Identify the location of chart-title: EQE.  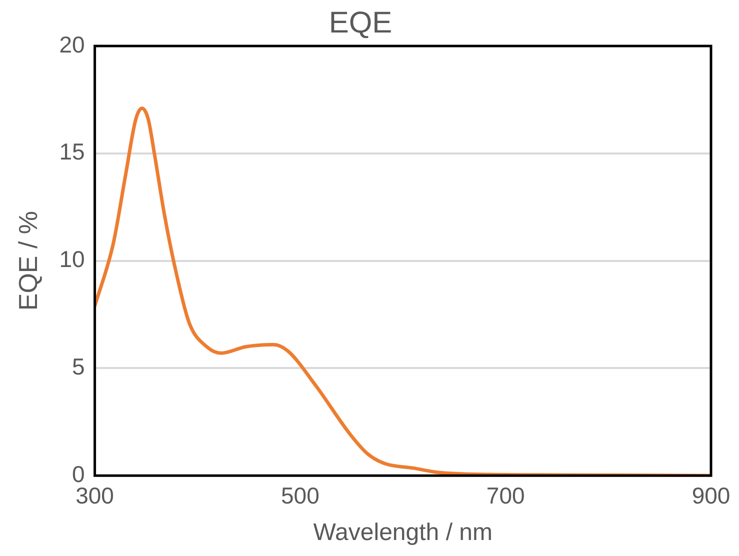
(360, 23).